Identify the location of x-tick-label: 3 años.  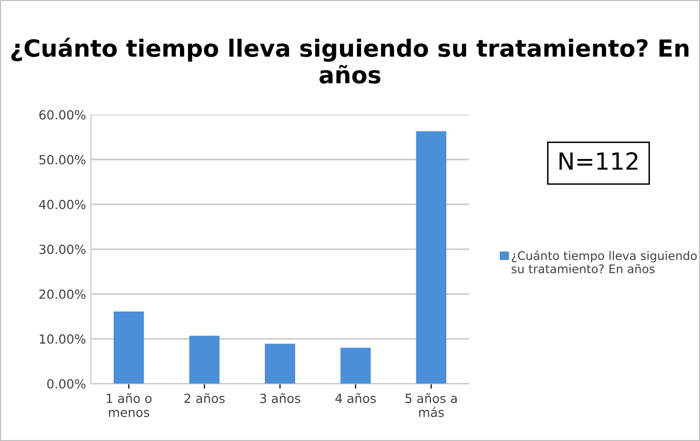
(280, 398).